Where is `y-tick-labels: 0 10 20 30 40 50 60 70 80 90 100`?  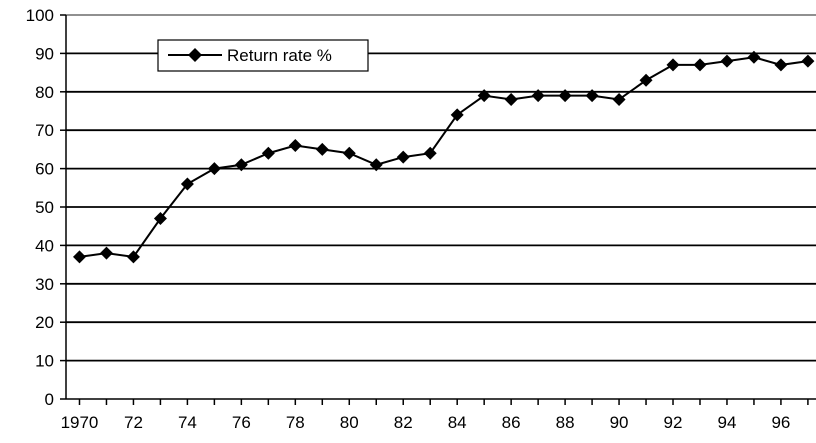
y-tick-labels: 0 10 20 30 40 50 60 70 80 90 100 is located at coordinates (40, 207).